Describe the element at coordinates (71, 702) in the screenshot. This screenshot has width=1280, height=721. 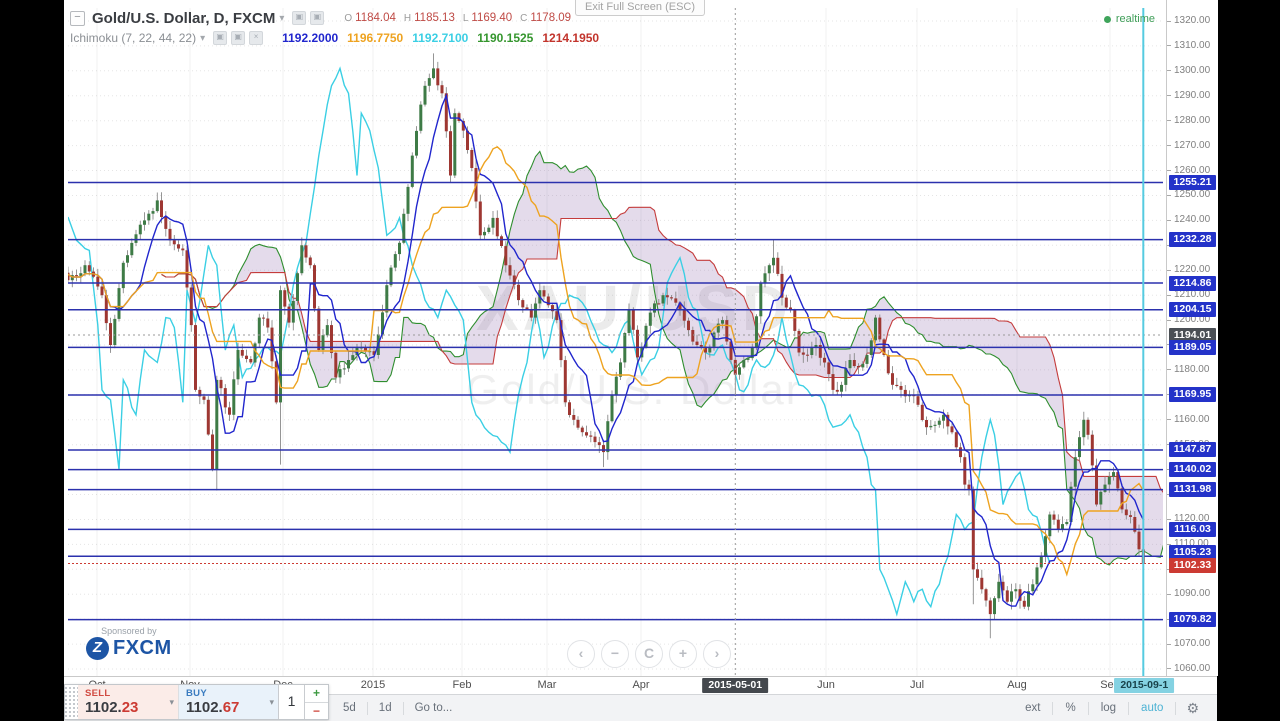
I see `widget-drag-handle` at that location.